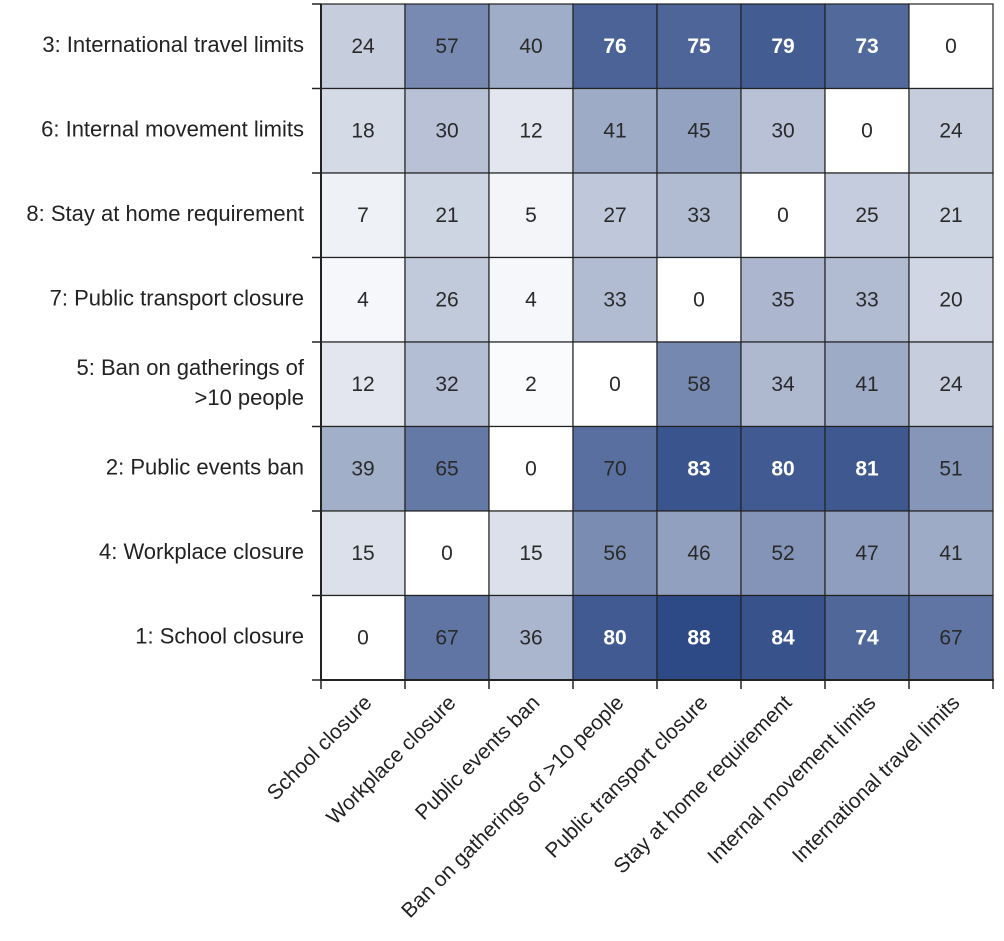 The width and height of the screenshot is (1004, 941). What do you see at coordinates (626, 776) in the screenshot?
I see `x-tick-label: Public transport closure` at bounding box center [626, 776].